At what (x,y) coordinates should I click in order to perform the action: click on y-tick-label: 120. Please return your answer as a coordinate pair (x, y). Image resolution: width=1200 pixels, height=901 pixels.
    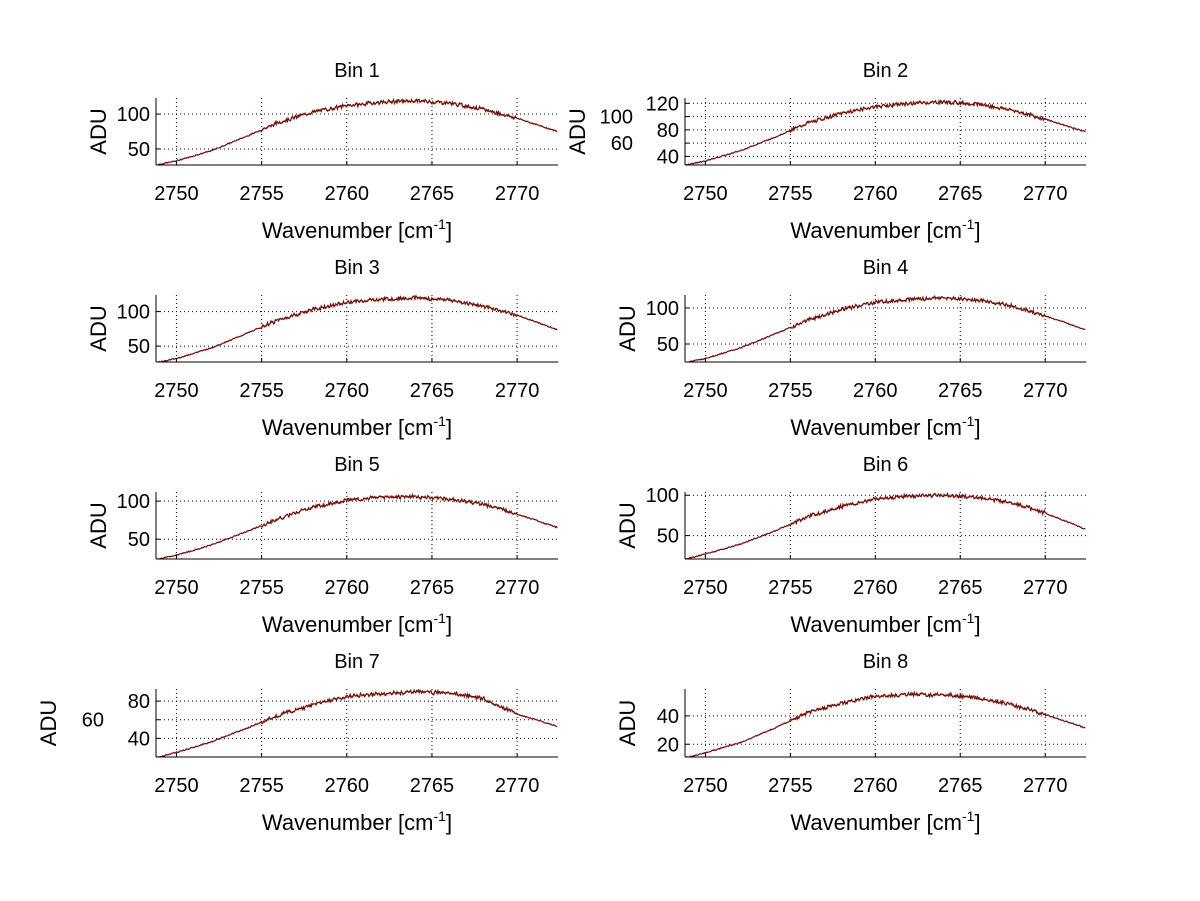
    Looking at the image, I should click on (662, 104).